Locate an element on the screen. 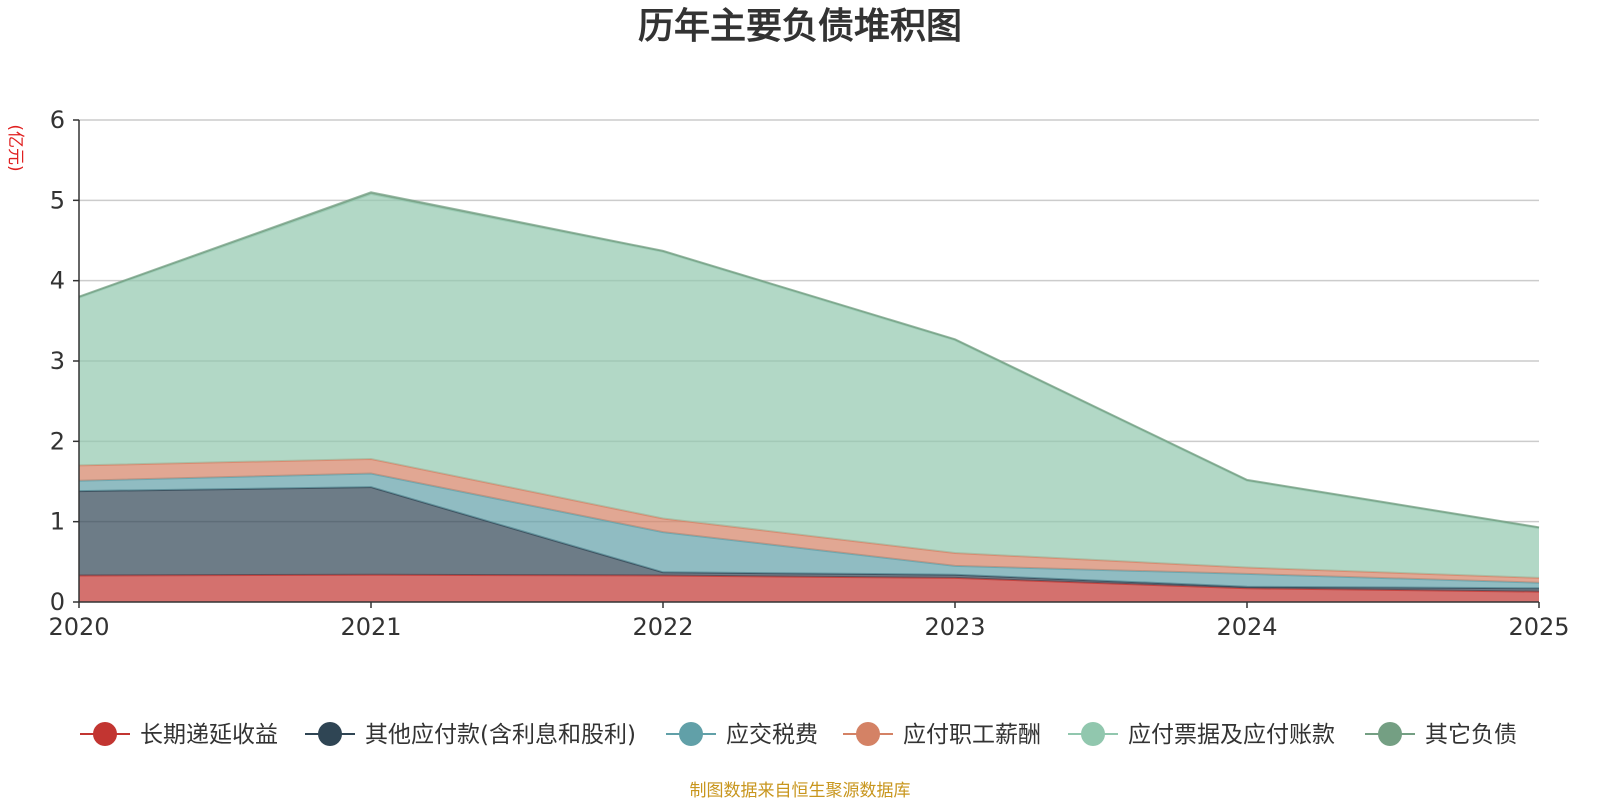  x-tick-label: 2021 is located at coordinates (370, 627).